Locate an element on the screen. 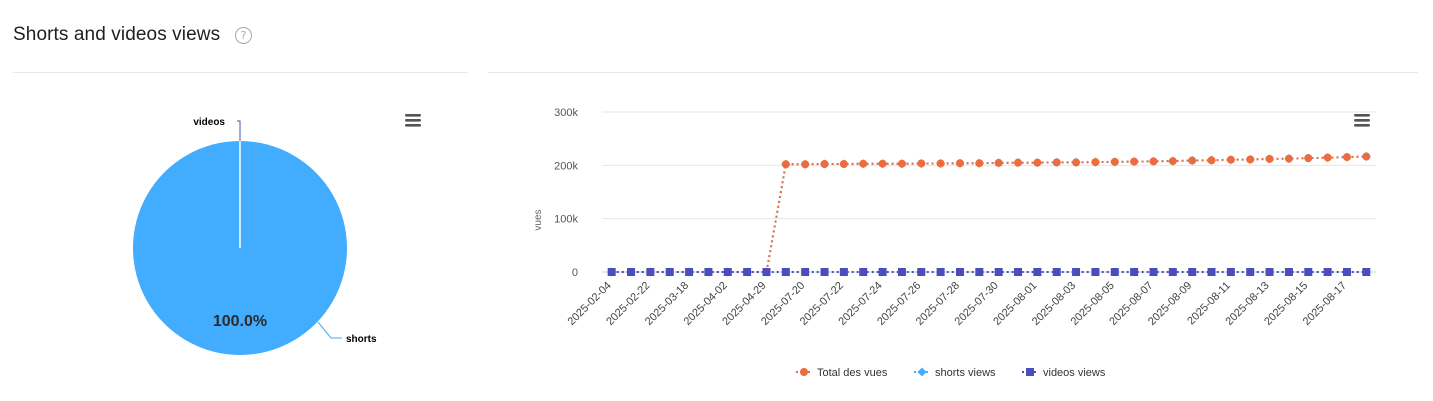 This screenshot has height=401, width=1433. legend-item-videos-views: videos views is located at coordinates (1064, 373).